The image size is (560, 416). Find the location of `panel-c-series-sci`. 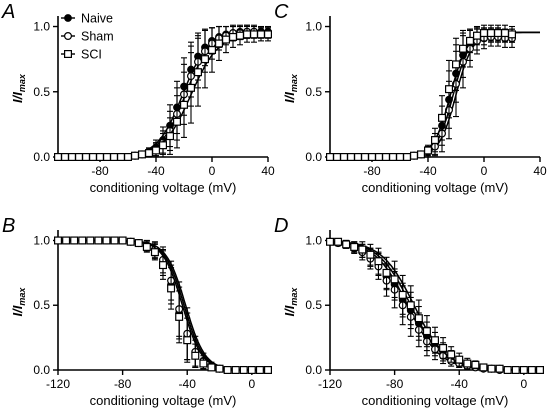

panel-c-series-sci is located at coordinates (433, 93).